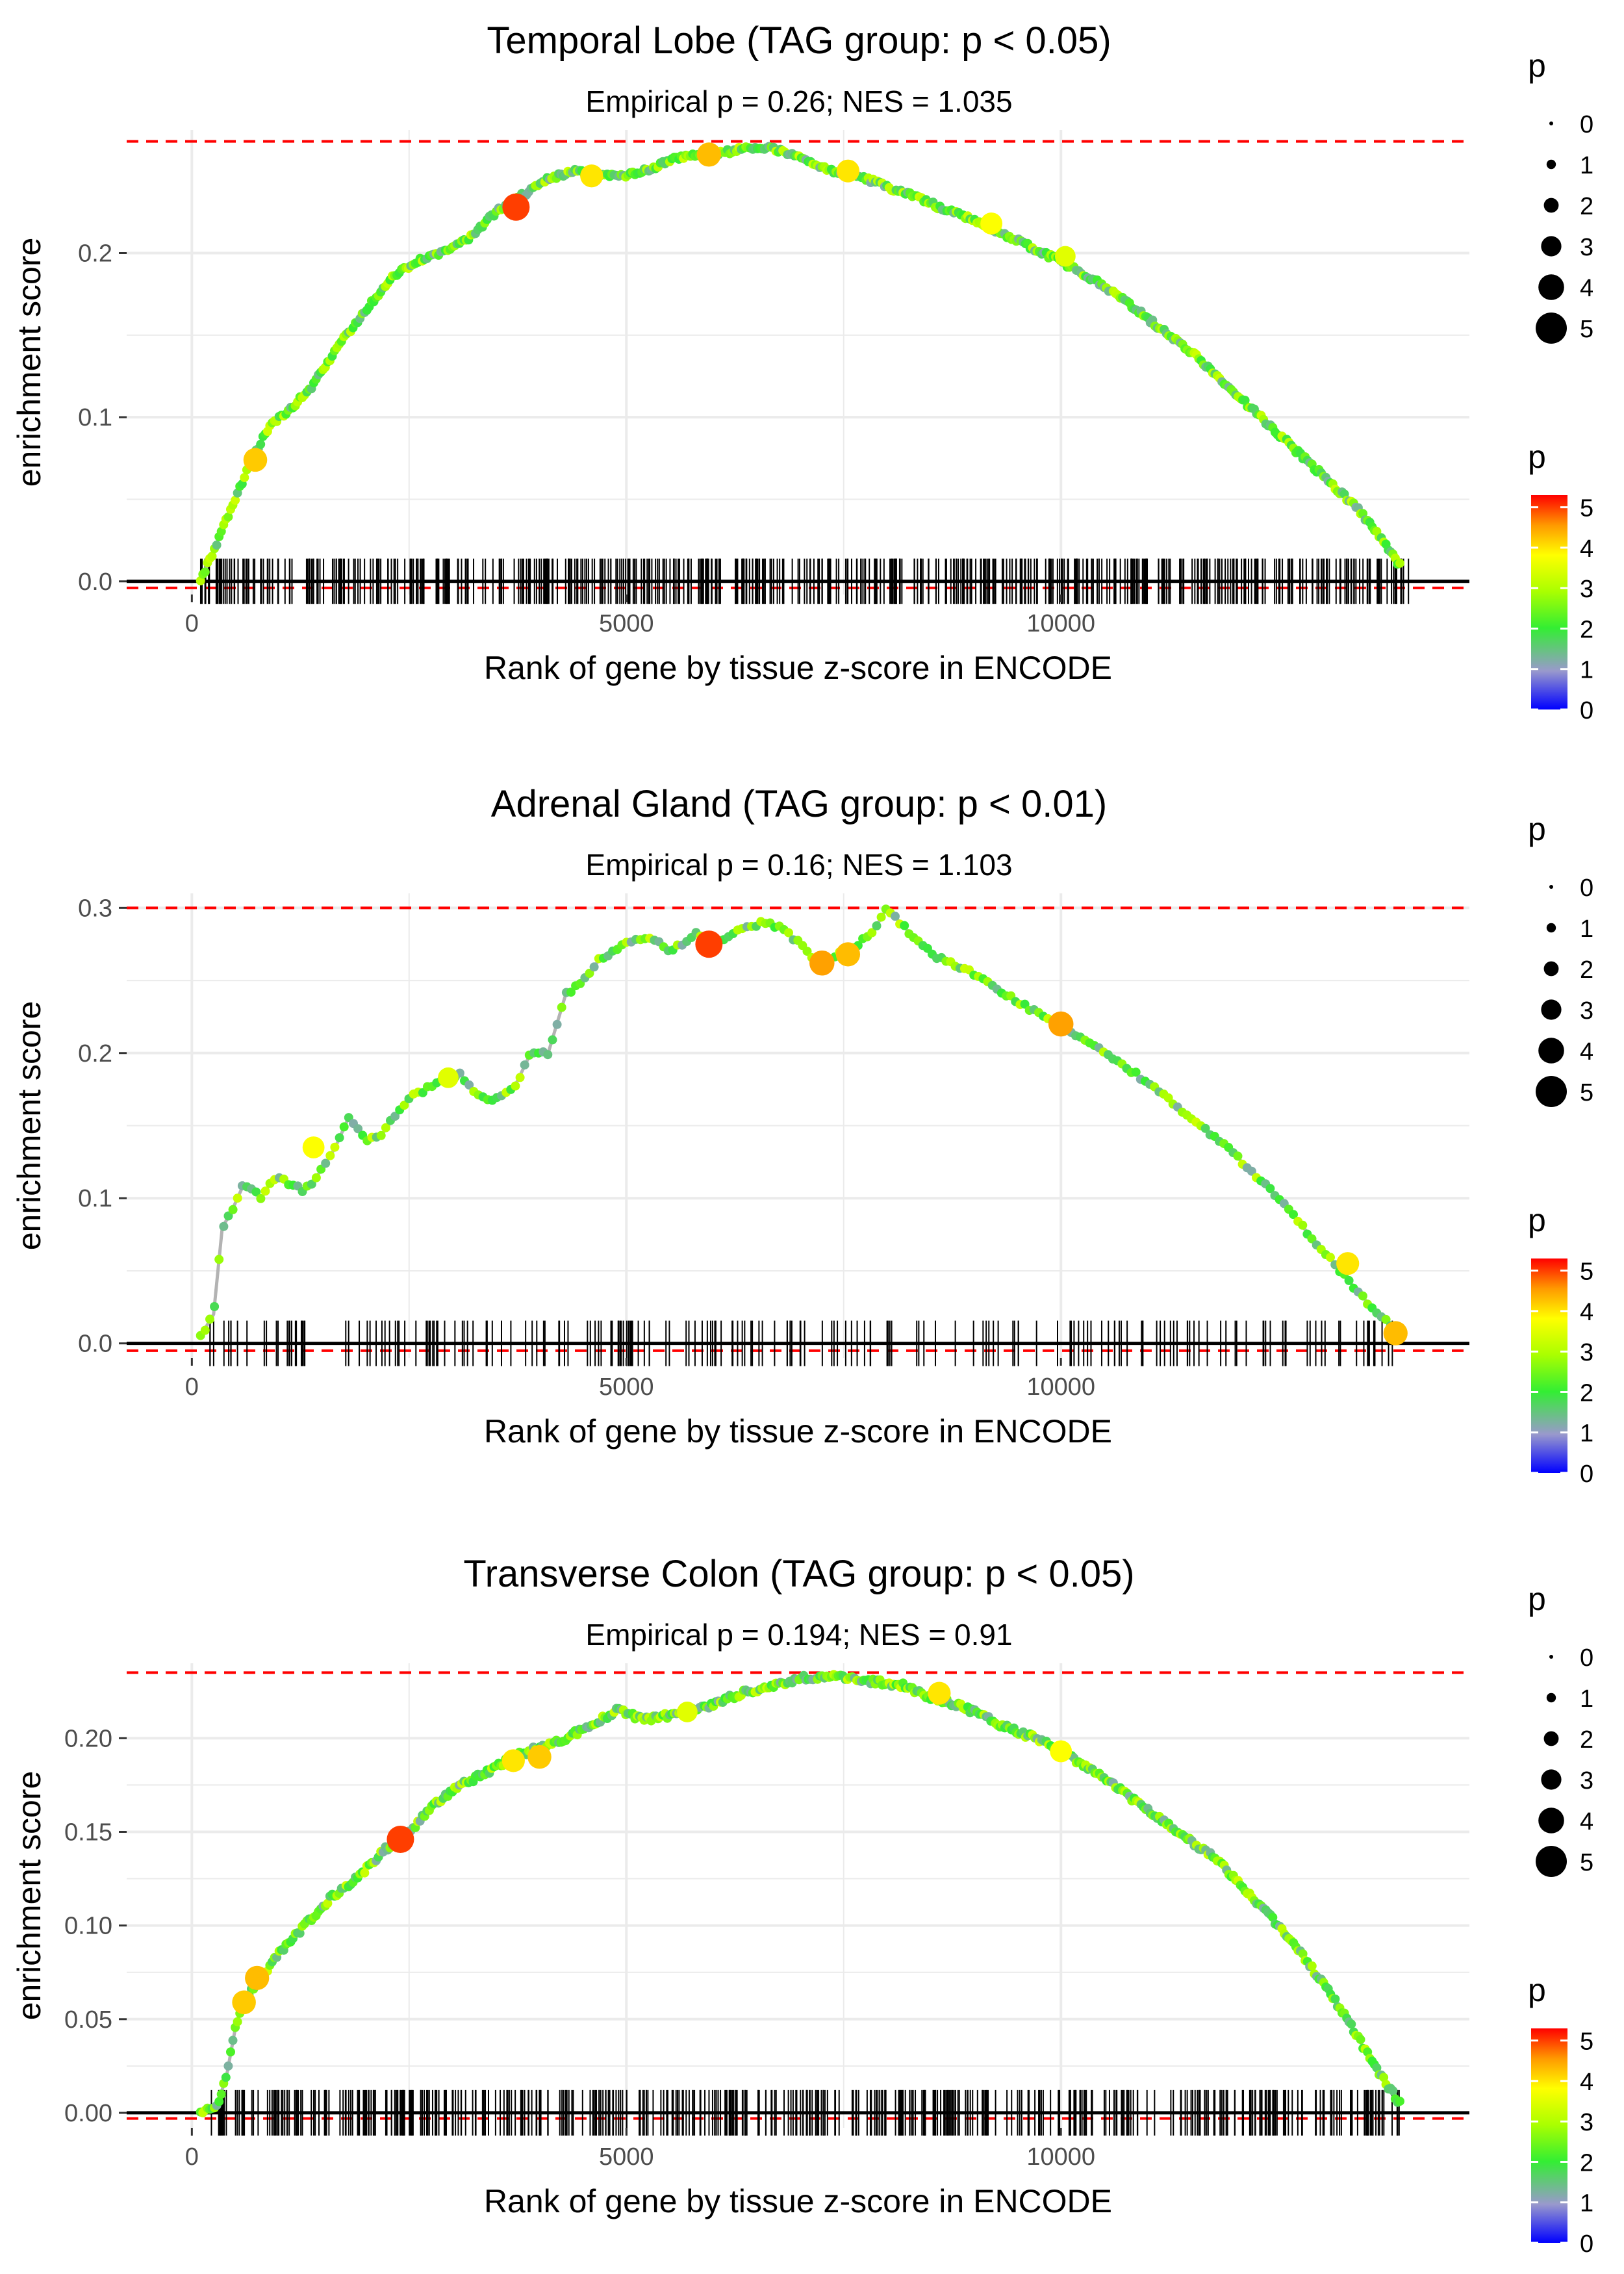 The height and width of the screenshot is (2274, 1624). What do you see at coordinates (88, 1832) in the screenshot?
I see `y-tick-label: 0.15` at bounding box center [88, 1832].